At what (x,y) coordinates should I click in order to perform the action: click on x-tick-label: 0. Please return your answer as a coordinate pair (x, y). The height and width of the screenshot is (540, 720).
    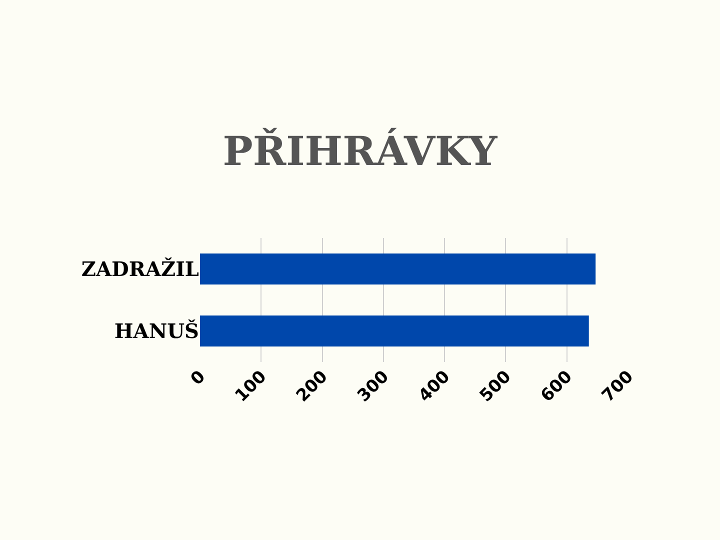
    Looking at the image, I should click on (198, 378).